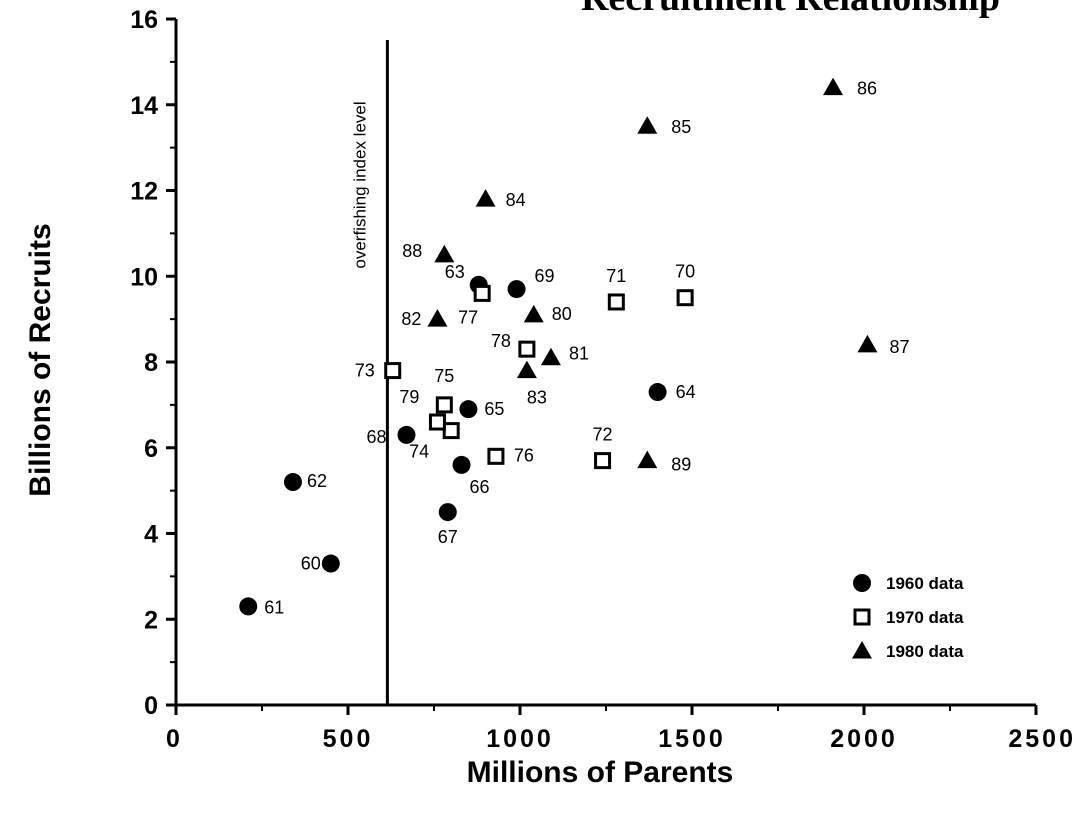 The image size is (1088, 822). I want to click on point-label: 84, so click(516, 200).